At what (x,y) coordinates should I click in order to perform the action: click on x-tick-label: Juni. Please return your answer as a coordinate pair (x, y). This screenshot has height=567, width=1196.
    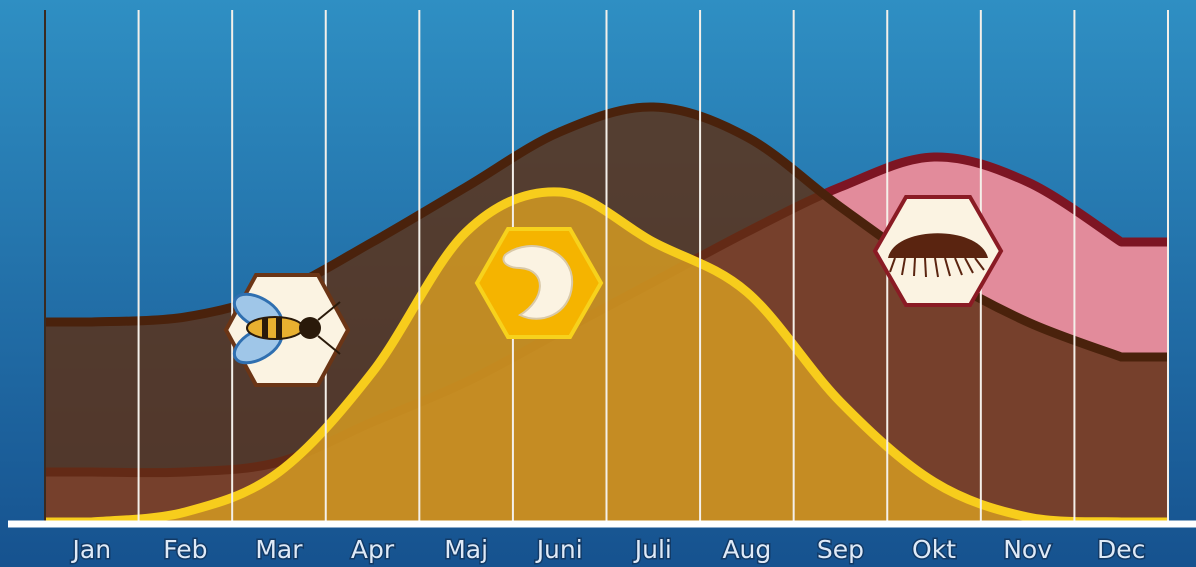
    Looking at the image, I should click on (559, 549).